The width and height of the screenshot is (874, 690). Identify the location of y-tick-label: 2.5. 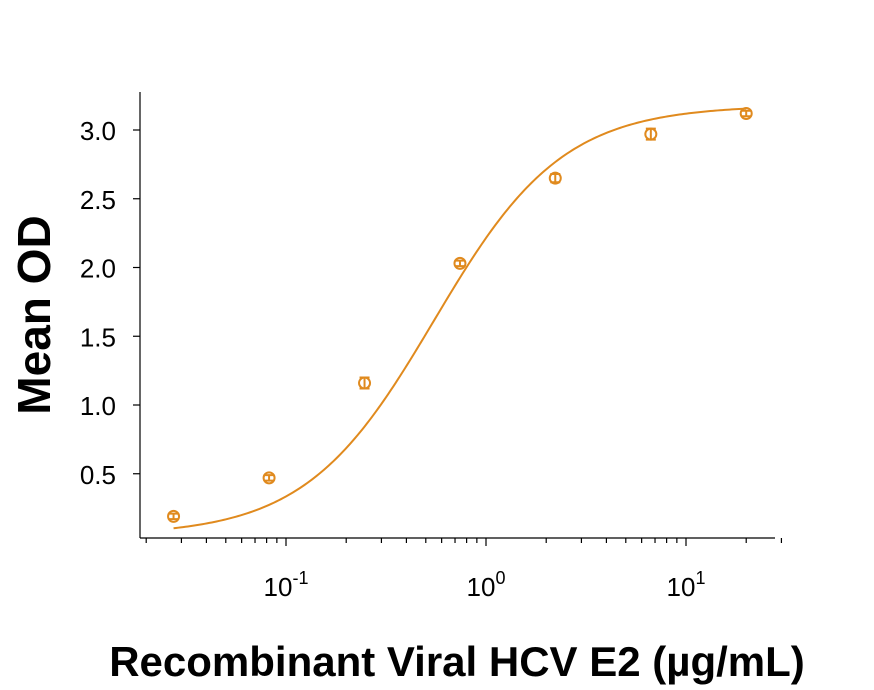
(98, 200).